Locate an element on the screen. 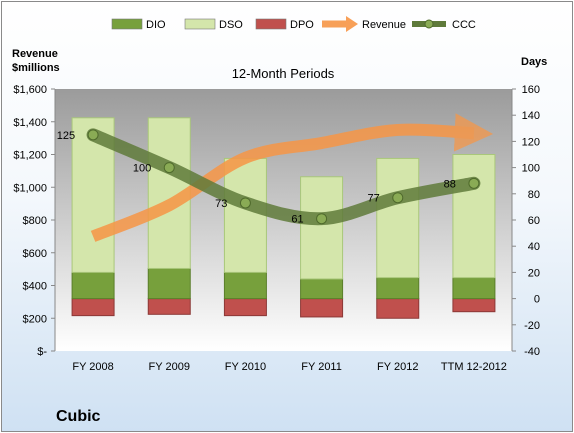  ccc-data-label: 100 is located at coordinates (142, 169).